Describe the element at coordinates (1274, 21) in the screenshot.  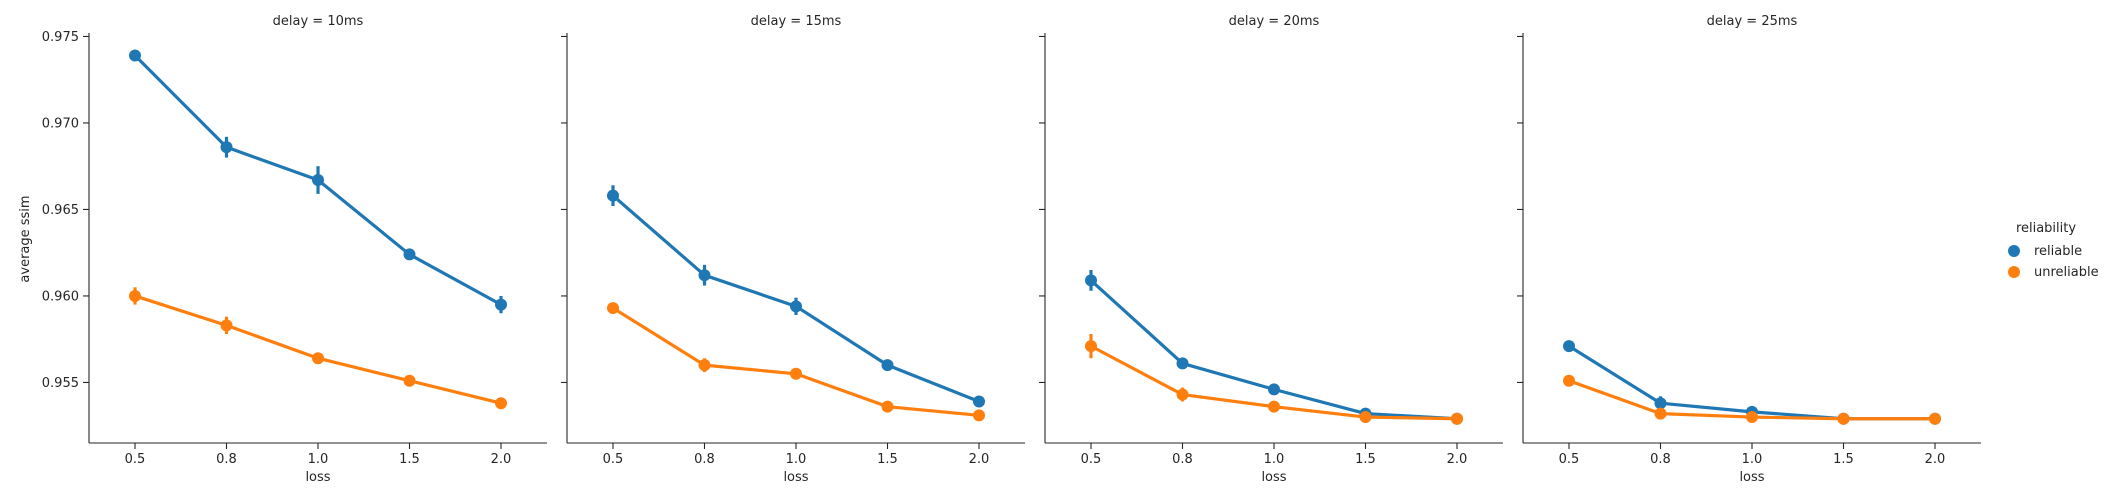
I see `facet-title: delay = 20ms` at that location.